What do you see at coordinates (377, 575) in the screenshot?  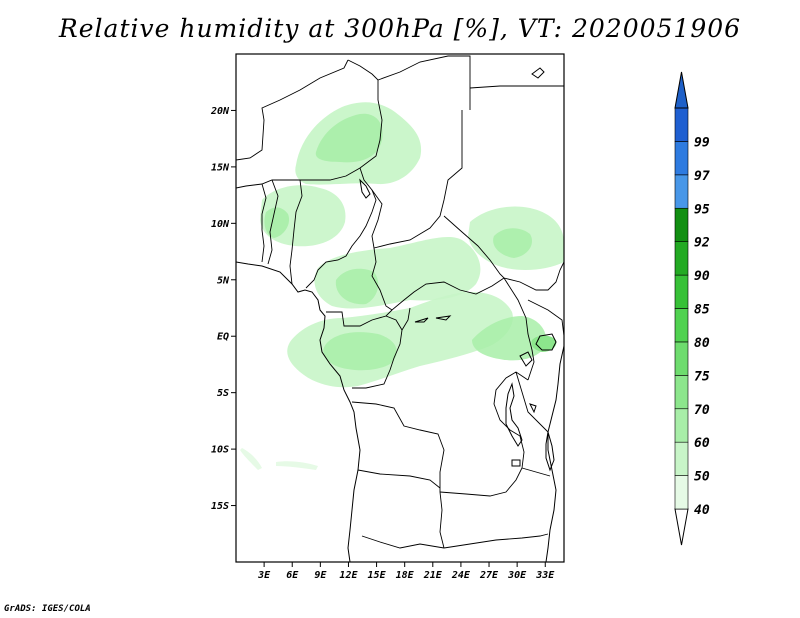 I see `x-tick-label: 15E` at bounding box center [377, 575].